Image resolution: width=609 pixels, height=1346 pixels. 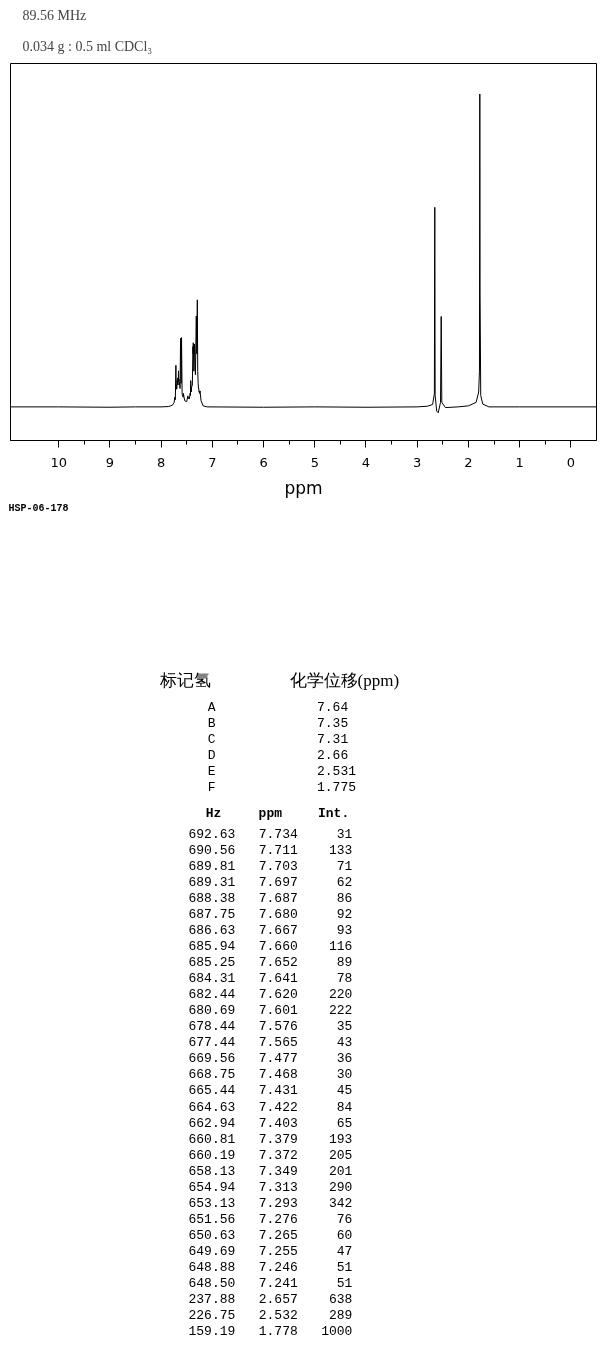 I want to click on text: 687.75 7.680 92, so click(x=270, y=915).